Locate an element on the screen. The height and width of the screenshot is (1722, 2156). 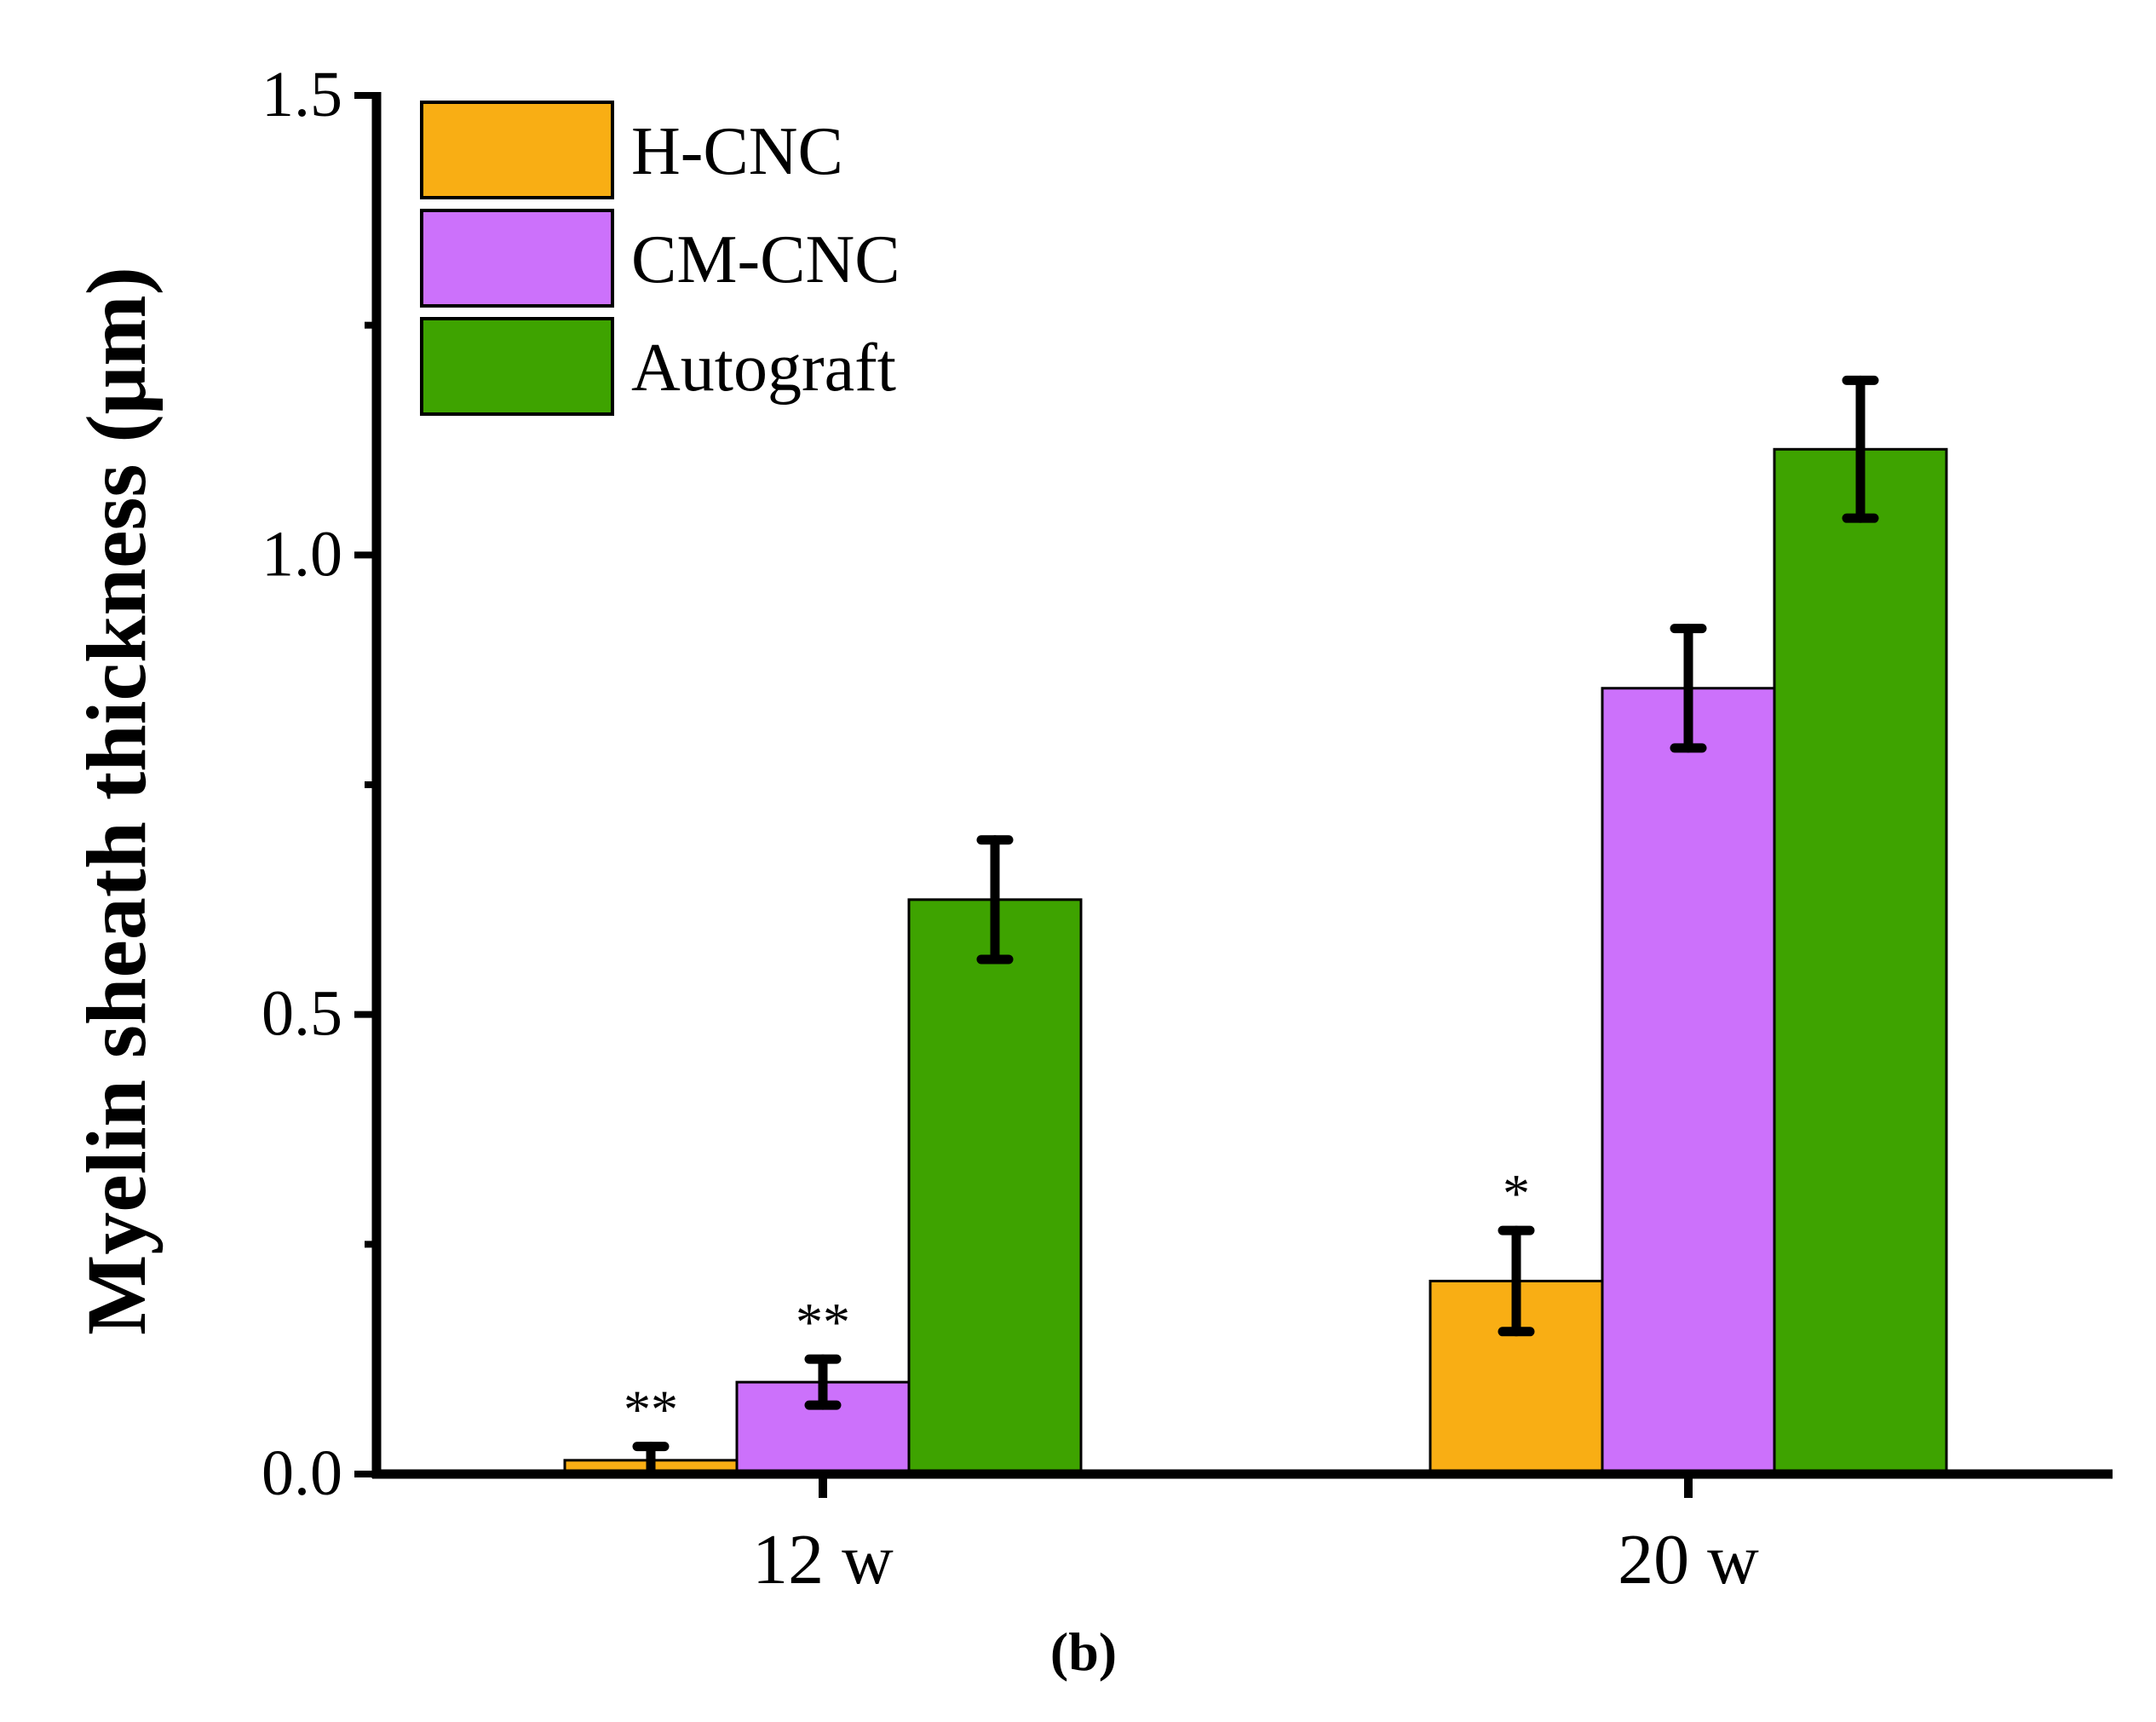
y-tick-label: 0.5 is located at coordinates (302, 1014).